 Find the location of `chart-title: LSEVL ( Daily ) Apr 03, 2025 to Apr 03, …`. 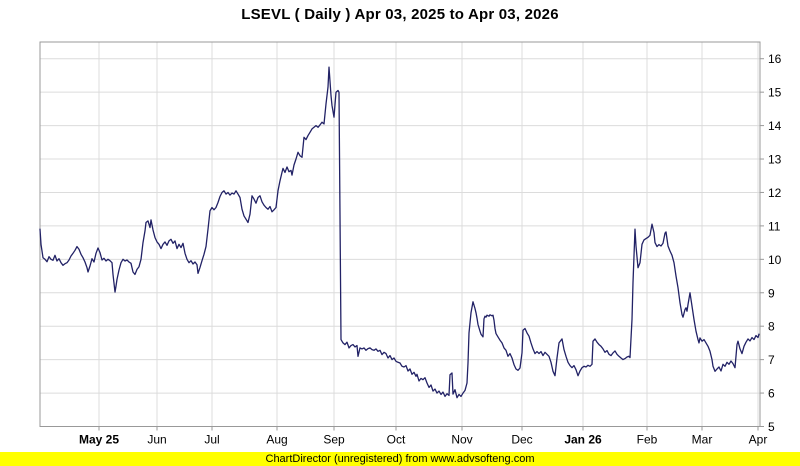

chart-title: LSEVL ( Daily ) Apr 03, 2025 to Apr 03, … is located at coordinates (400, 14).